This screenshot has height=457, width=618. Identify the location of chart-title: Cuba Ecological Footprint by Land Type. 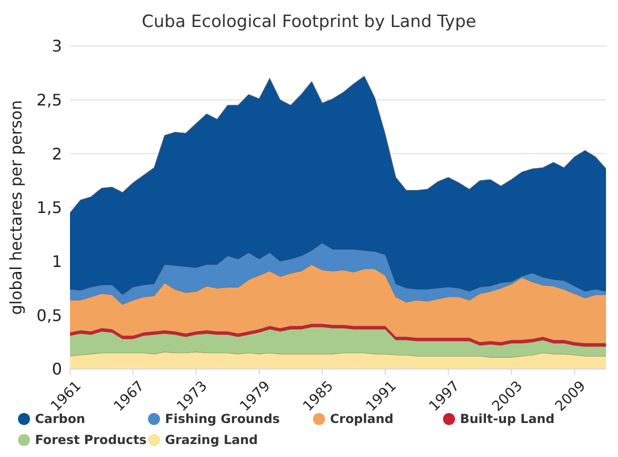
(309, 23).